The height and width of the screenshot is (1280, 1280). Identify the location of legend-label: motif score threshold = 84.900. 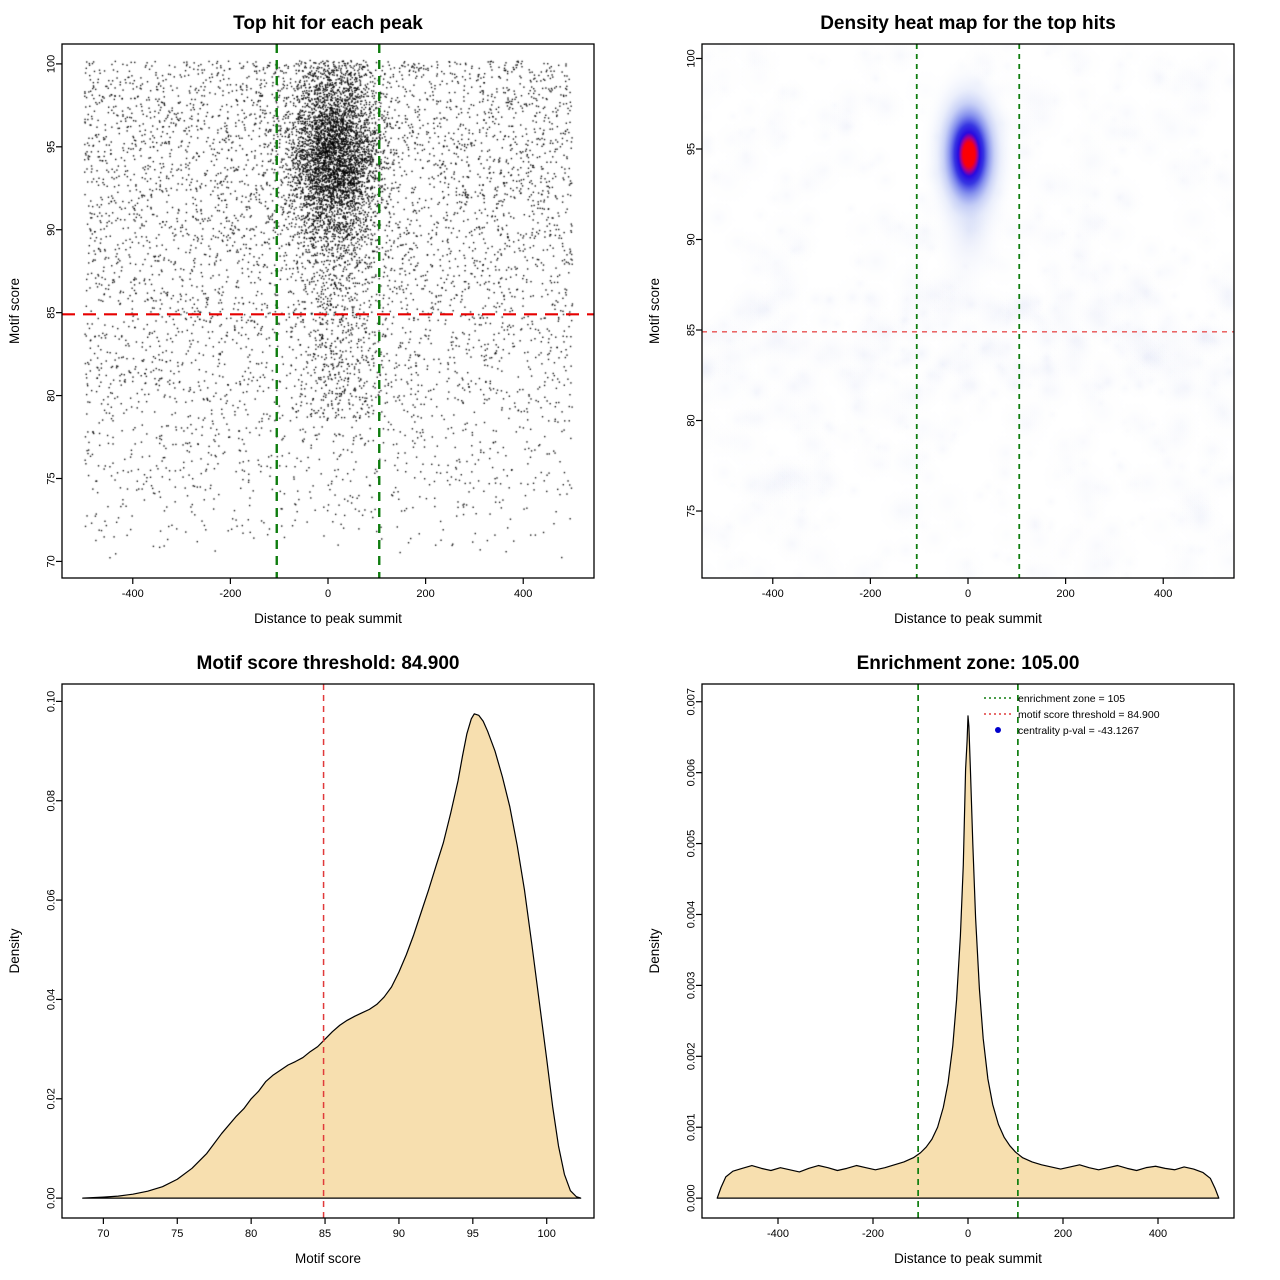
(1089, 715).